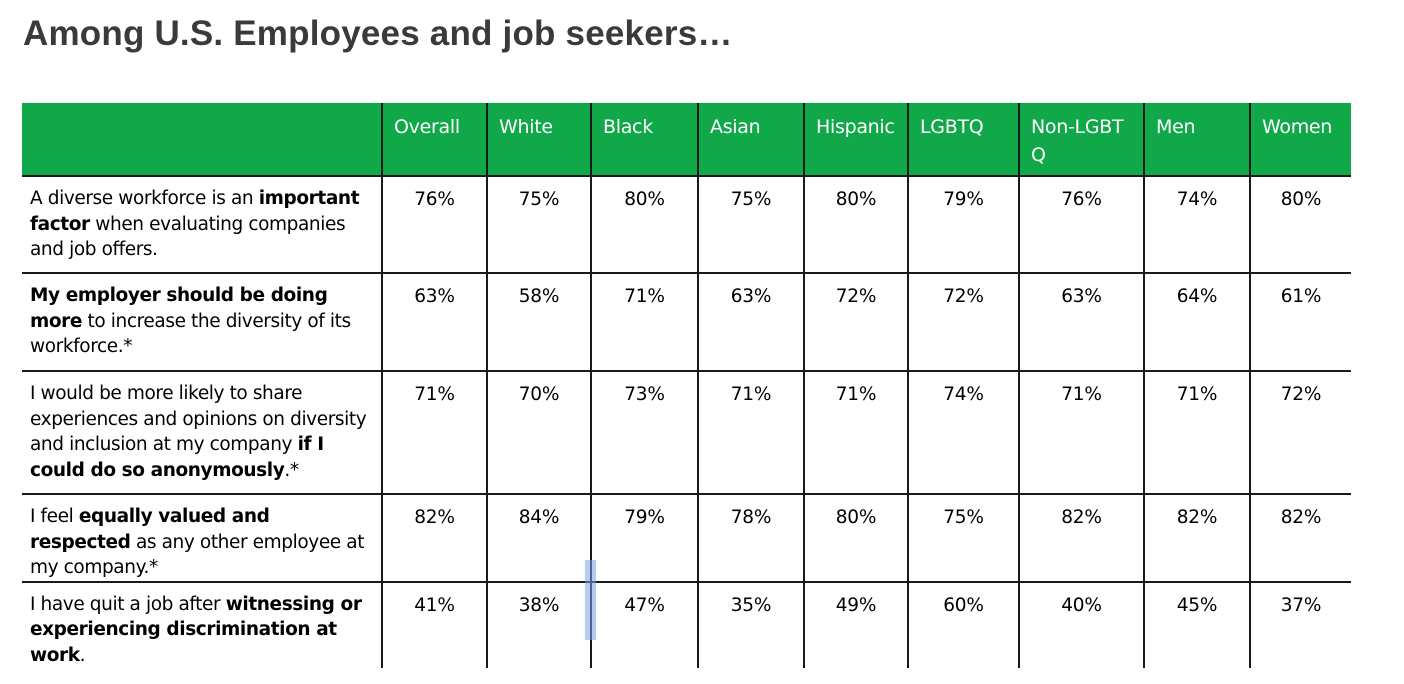  I want to click on value-cell-men: 82%, so click(1196, 538).